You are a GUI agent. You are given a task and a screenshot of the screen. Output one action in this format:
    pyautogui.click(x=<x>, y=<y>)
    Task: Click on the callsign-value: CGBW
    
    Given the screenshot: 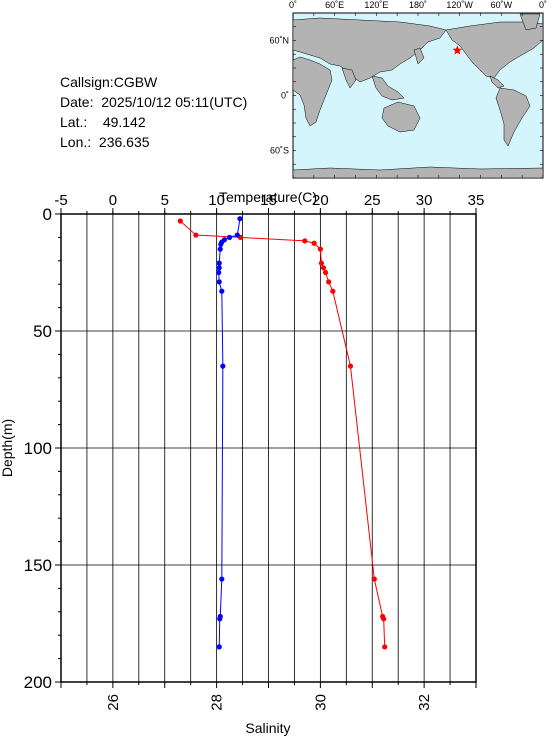 What is the action you would take?
    pyautogui.click(x=135, y=82)
    